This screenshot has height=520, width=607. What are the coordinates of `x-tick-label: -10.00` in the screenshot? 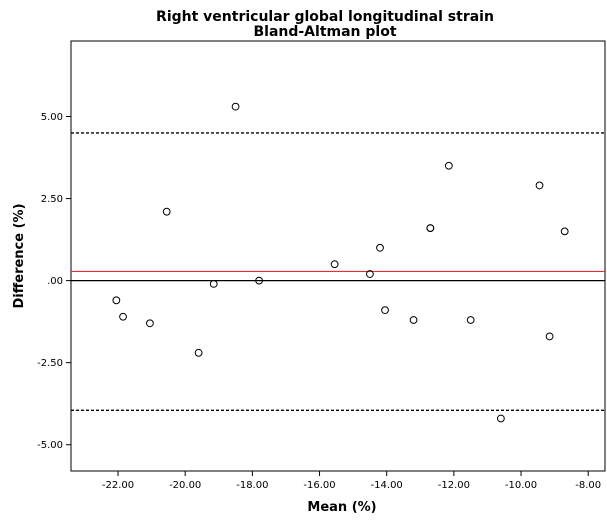 It's located at (521, 485).